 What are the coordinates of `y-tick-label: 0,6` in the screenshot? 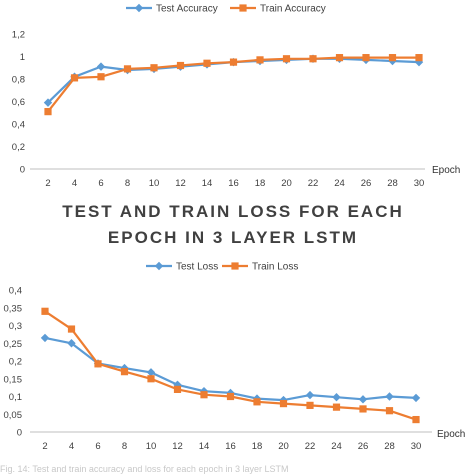 It's located at (18, 102).